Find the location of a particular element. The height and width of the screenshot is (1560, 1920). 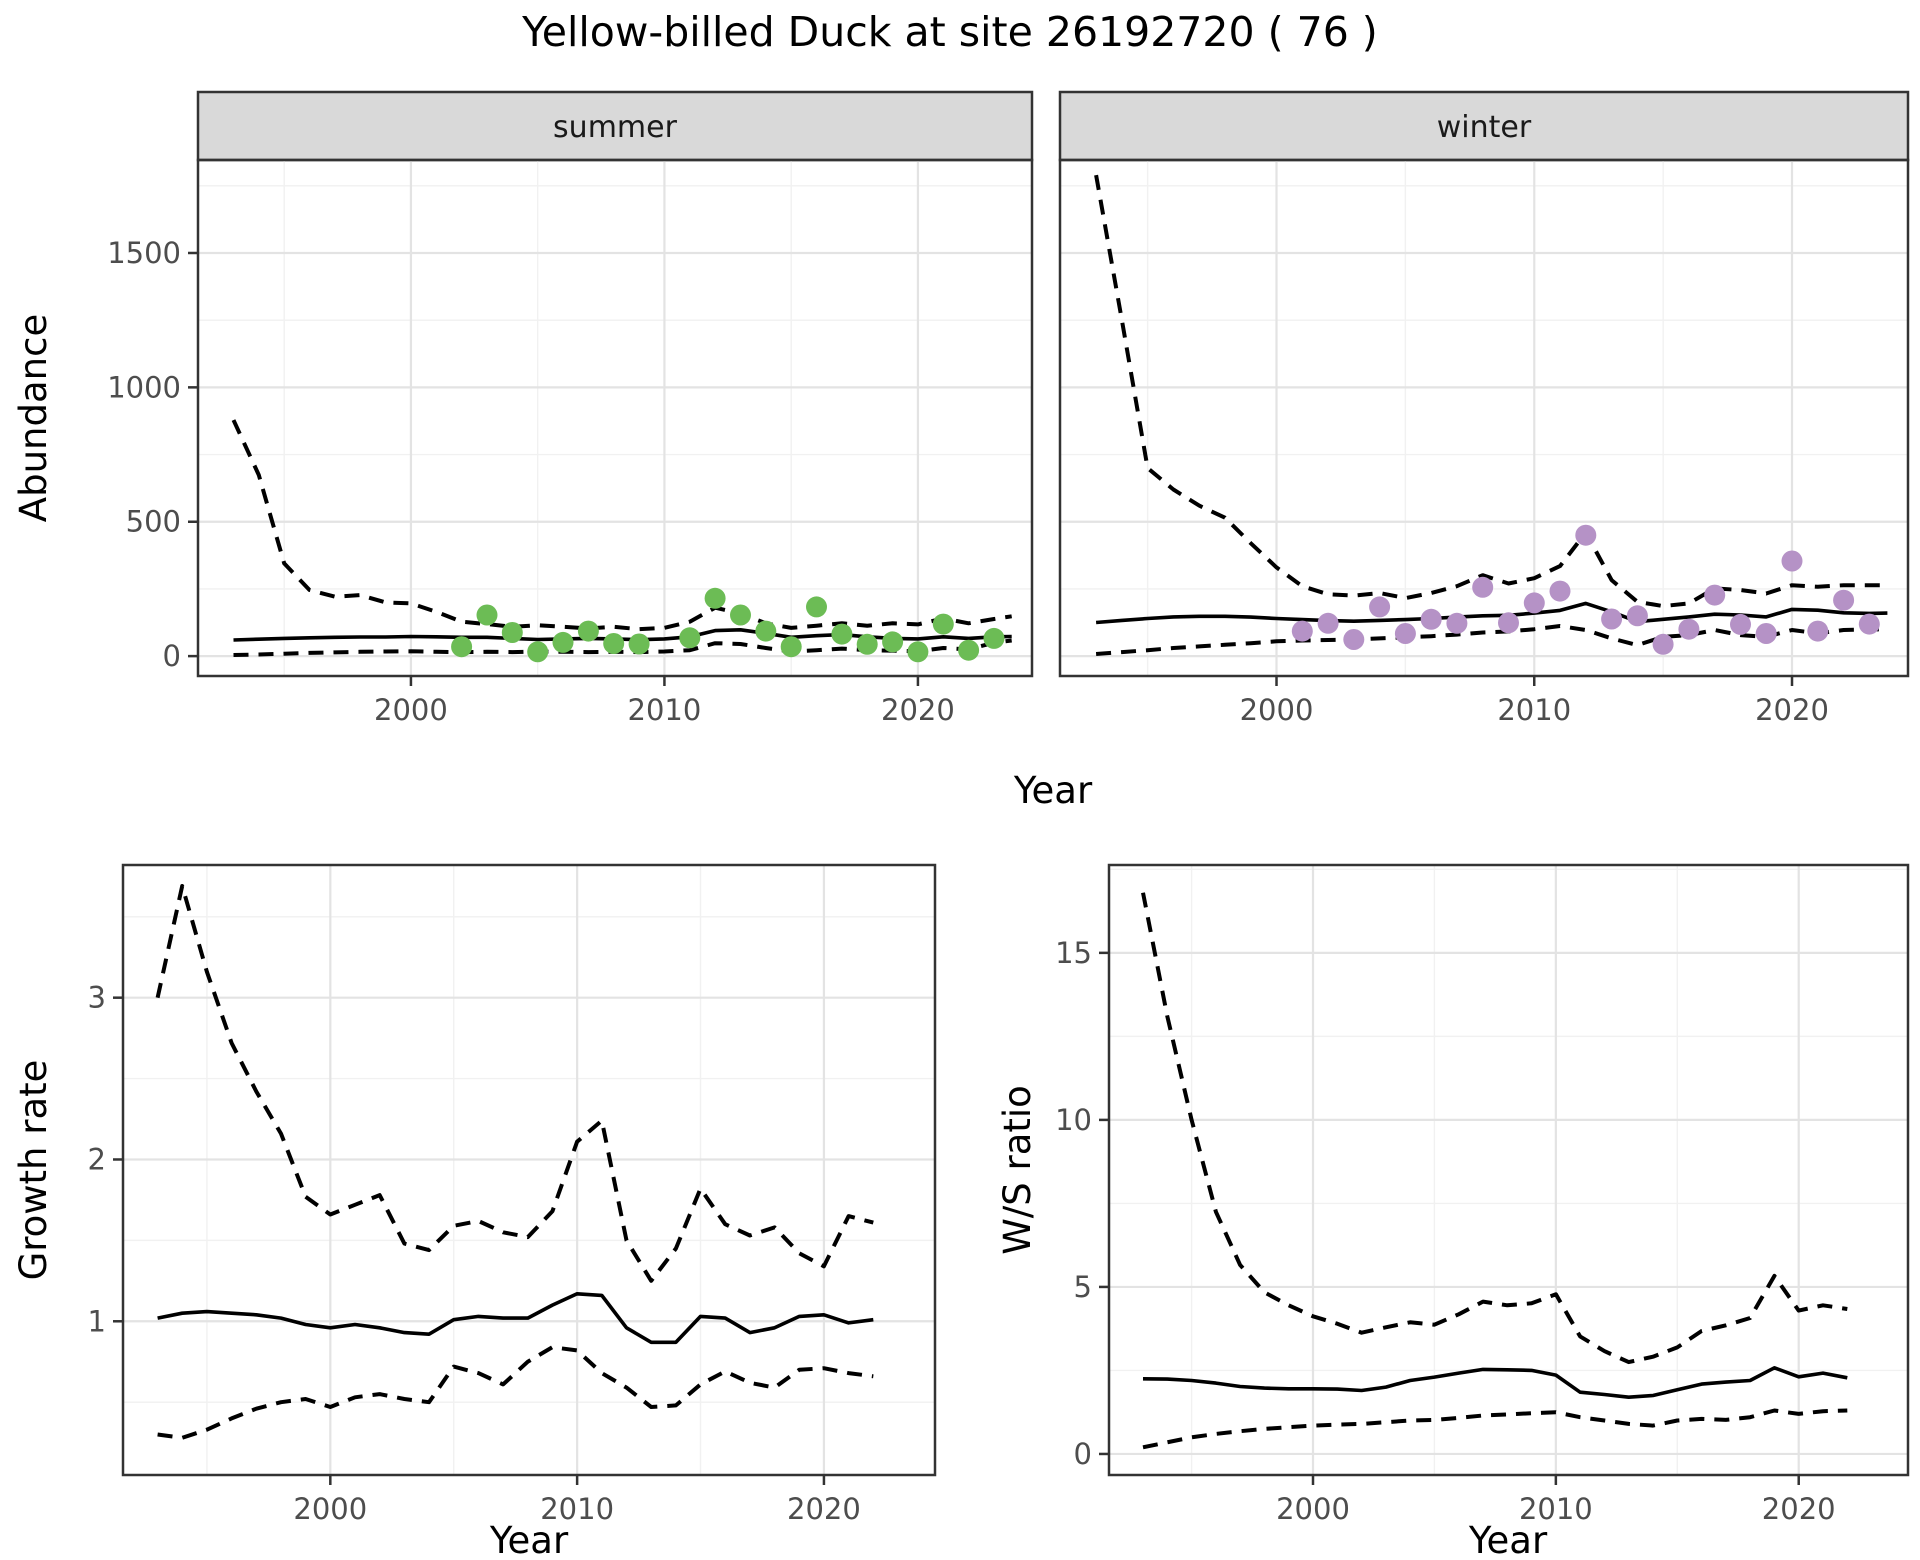

growth-lower_ci-line is located at coordinates (515, 1392).